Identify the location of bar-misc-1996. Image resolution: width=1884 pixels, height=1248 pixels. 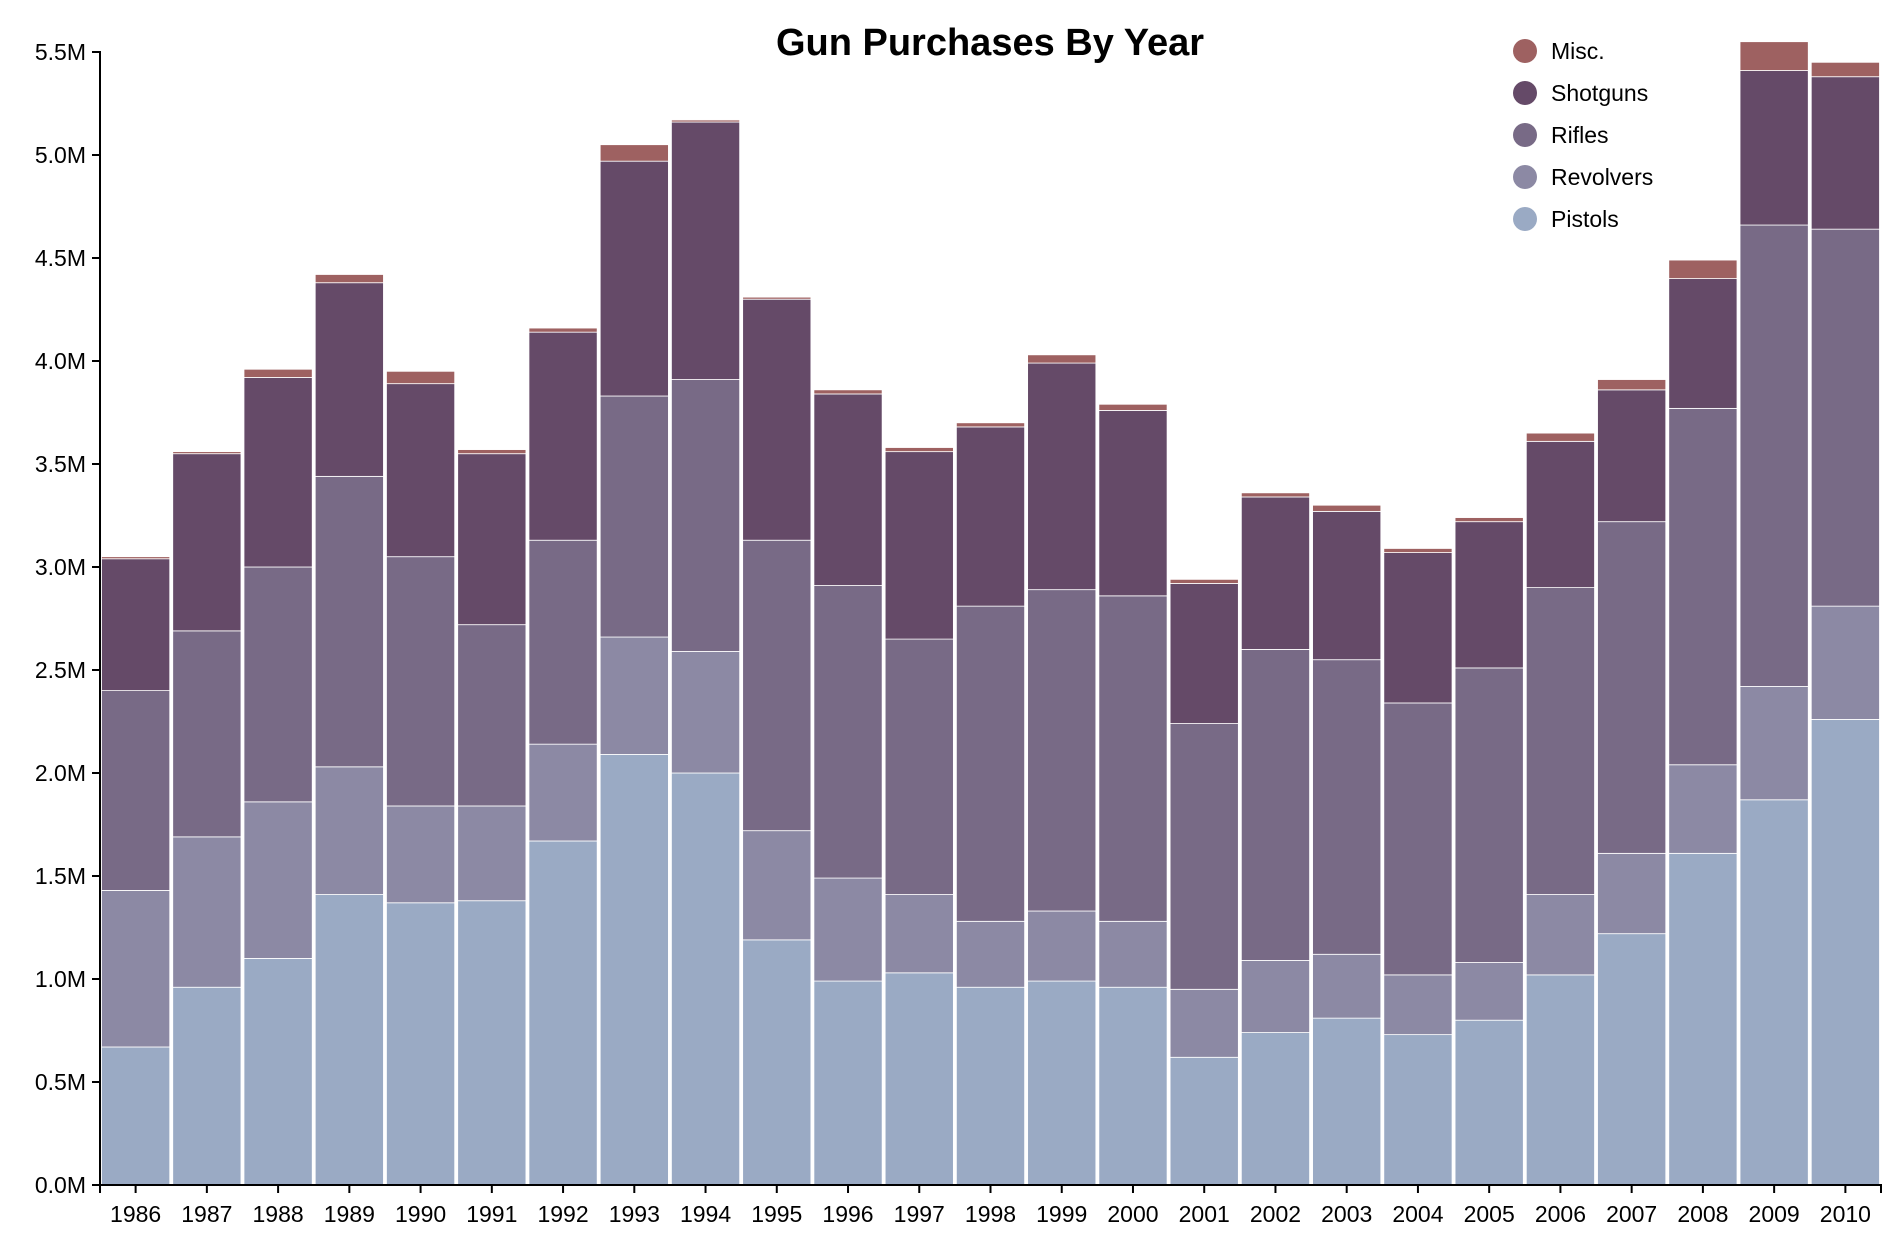
(848, 392).